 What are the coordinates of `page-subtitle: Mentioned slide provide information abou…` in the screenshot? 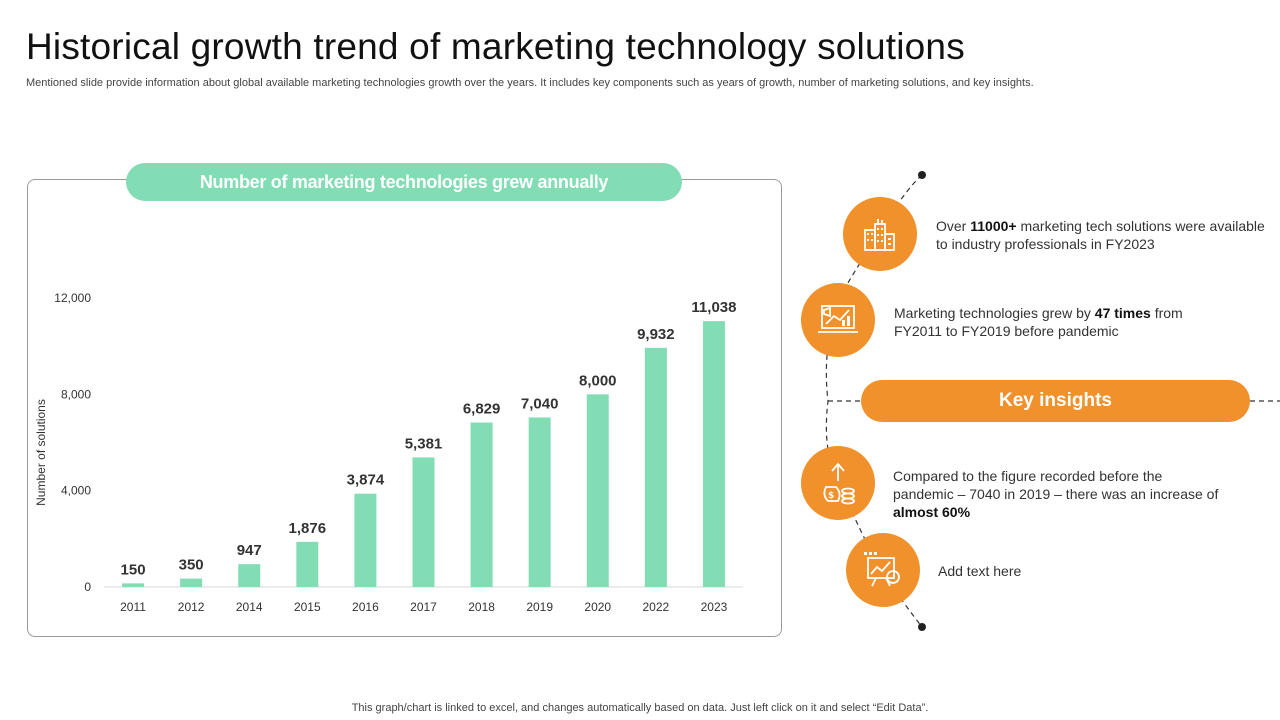 It's located at (530, 83).